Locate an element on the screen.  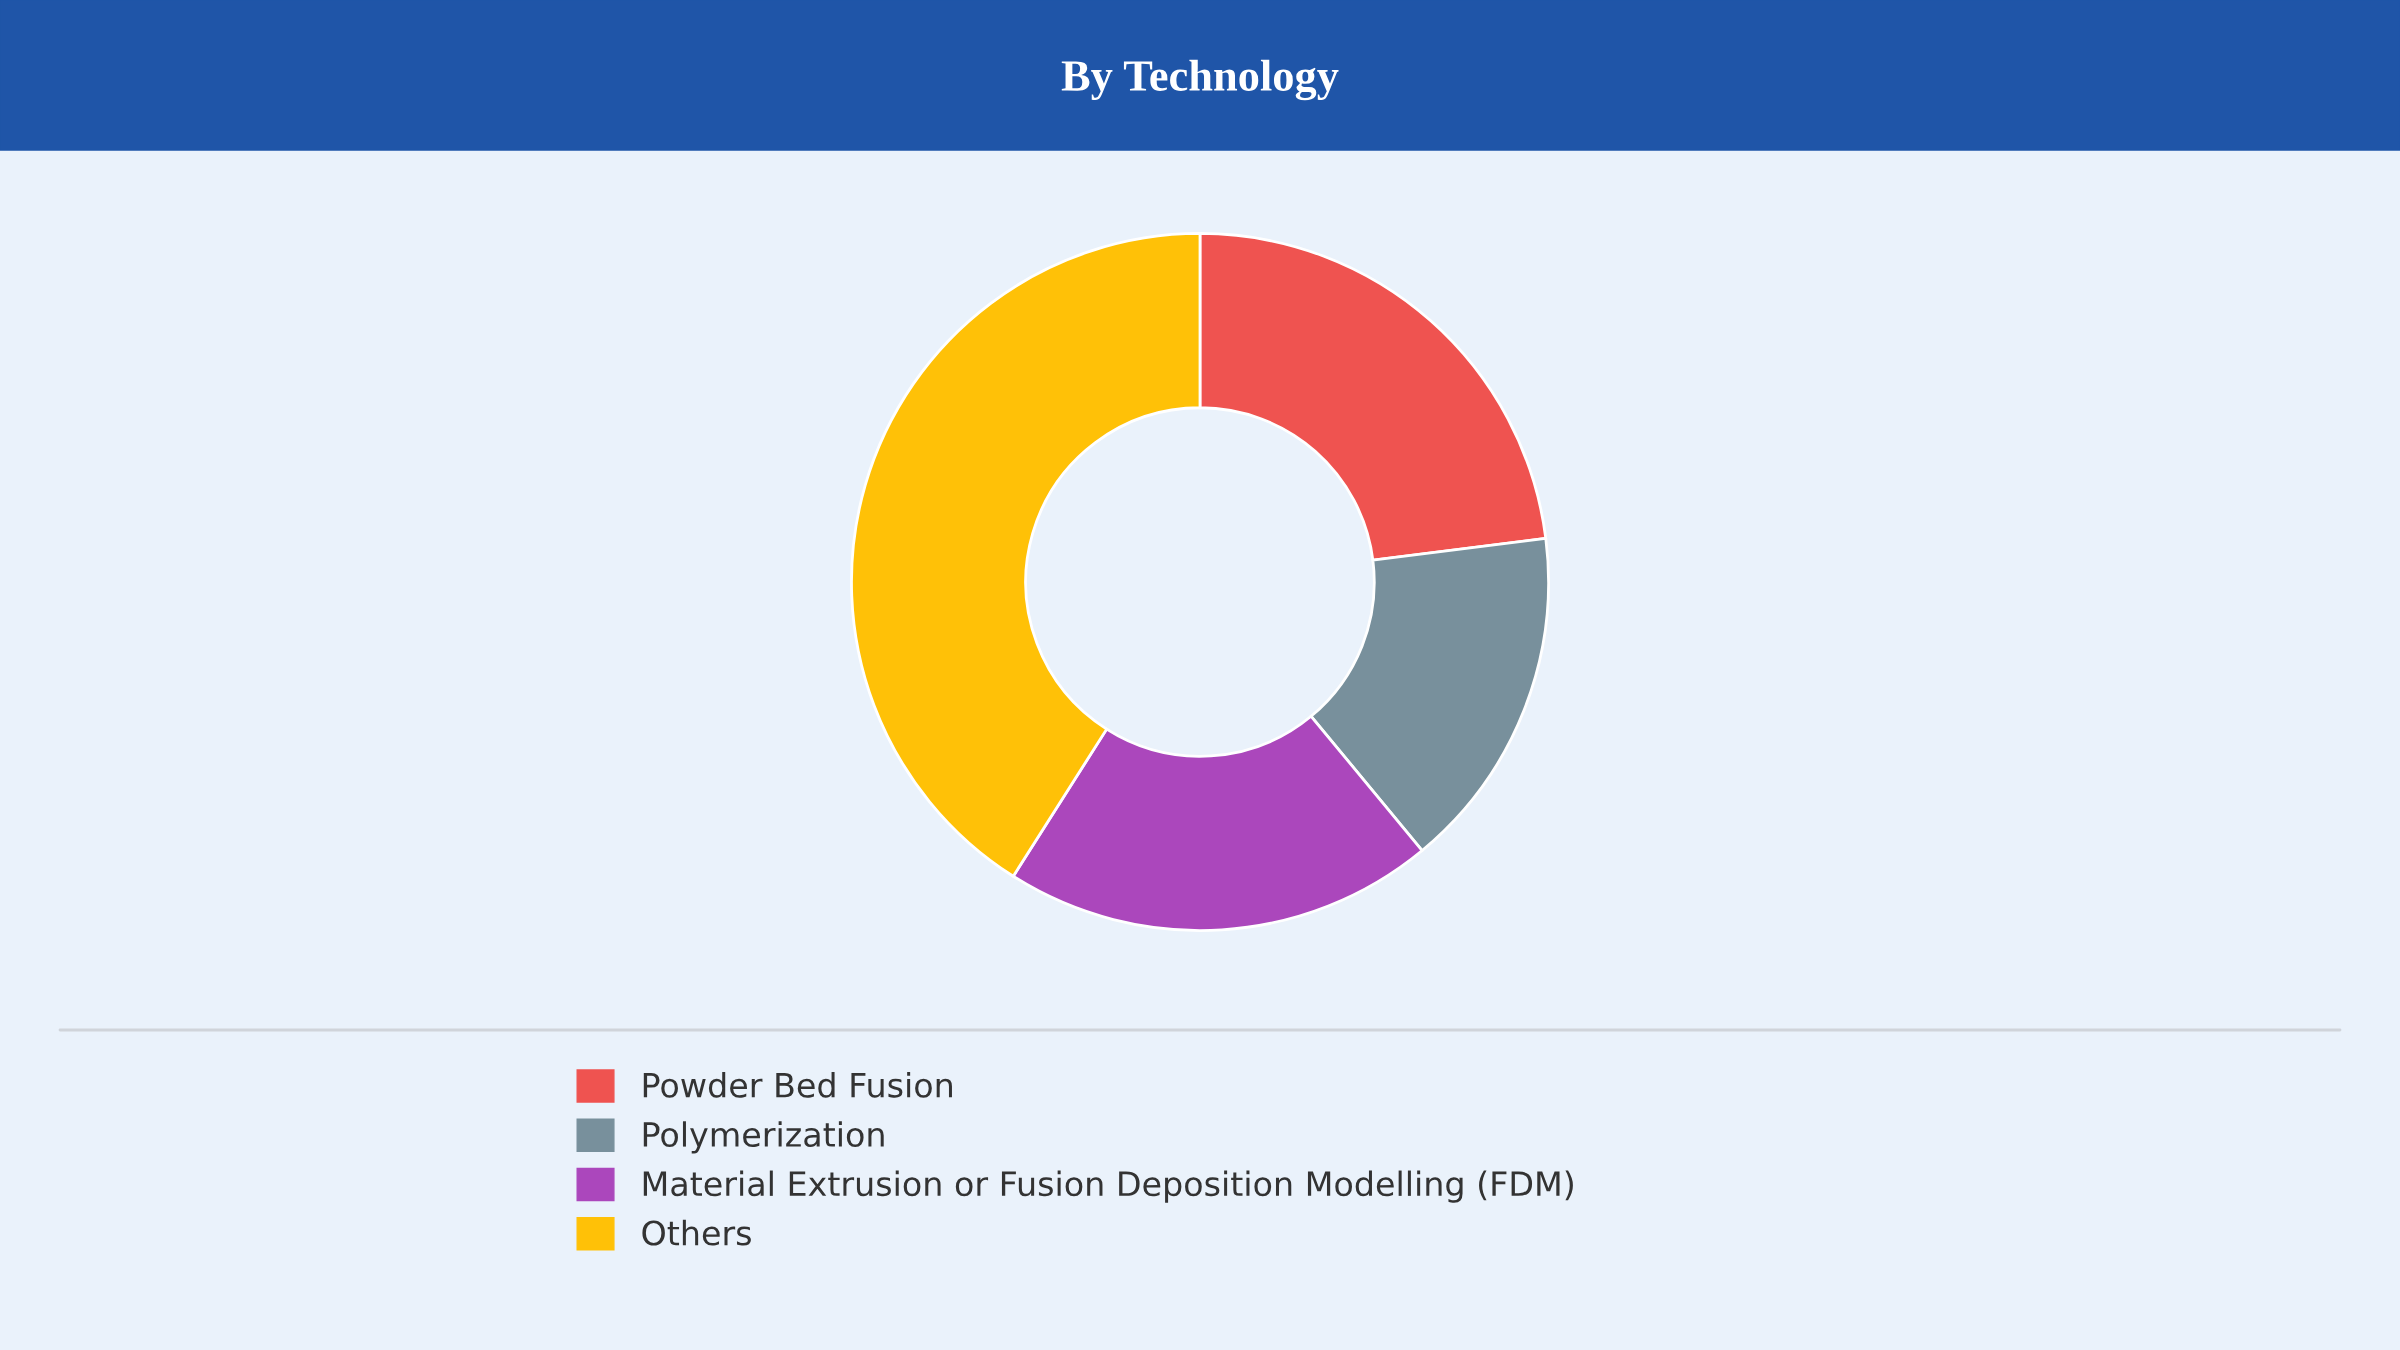
legend-label: Others is located at coordinates (696, 1232).